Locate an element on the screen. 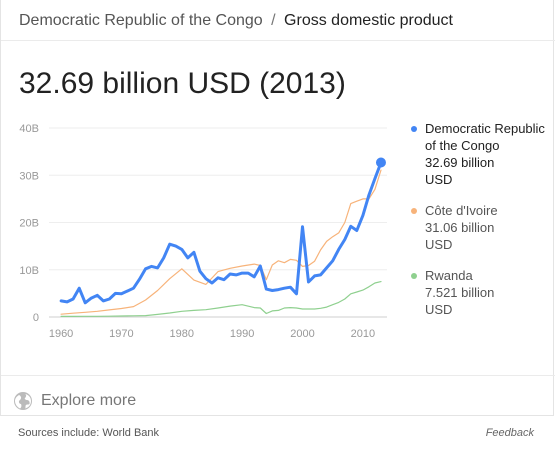  legend-dot-cote-divoire is located at coordinates (414, 211).